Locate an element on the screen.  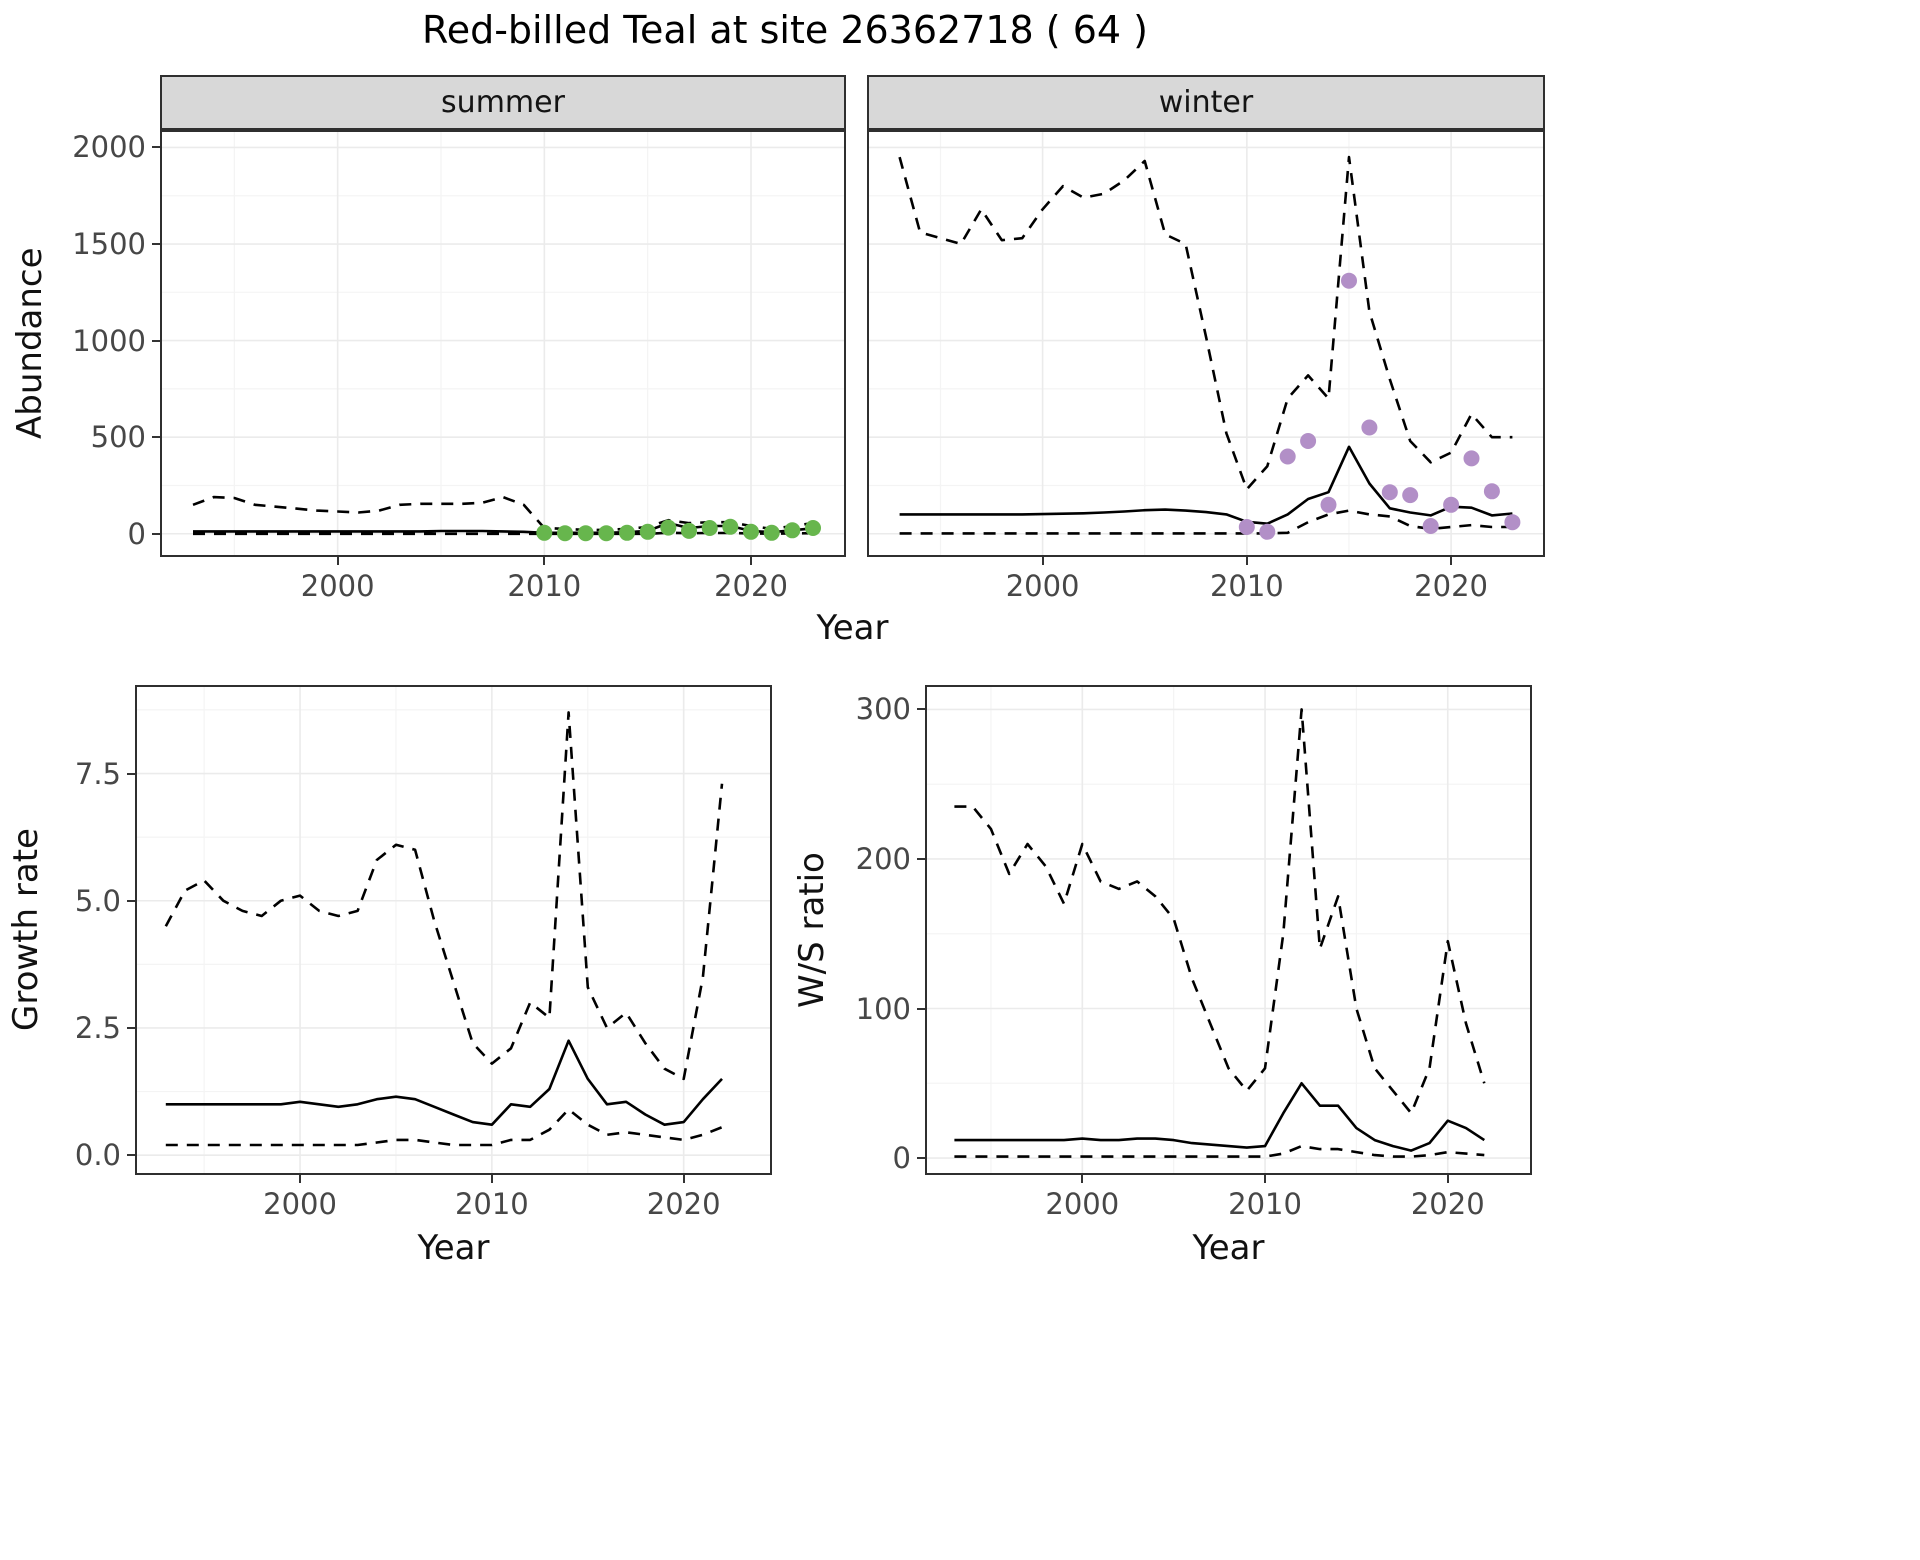
y-axis-tick-label: 1500 is located at coordinates (109, 244).